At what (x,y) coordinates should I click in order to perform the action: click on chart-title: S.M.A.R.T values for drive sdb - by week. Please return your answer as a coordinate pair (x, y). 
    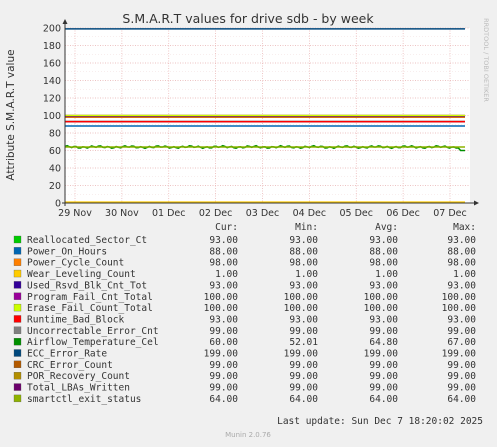
    Looking at the image, I should click on (248, 18).